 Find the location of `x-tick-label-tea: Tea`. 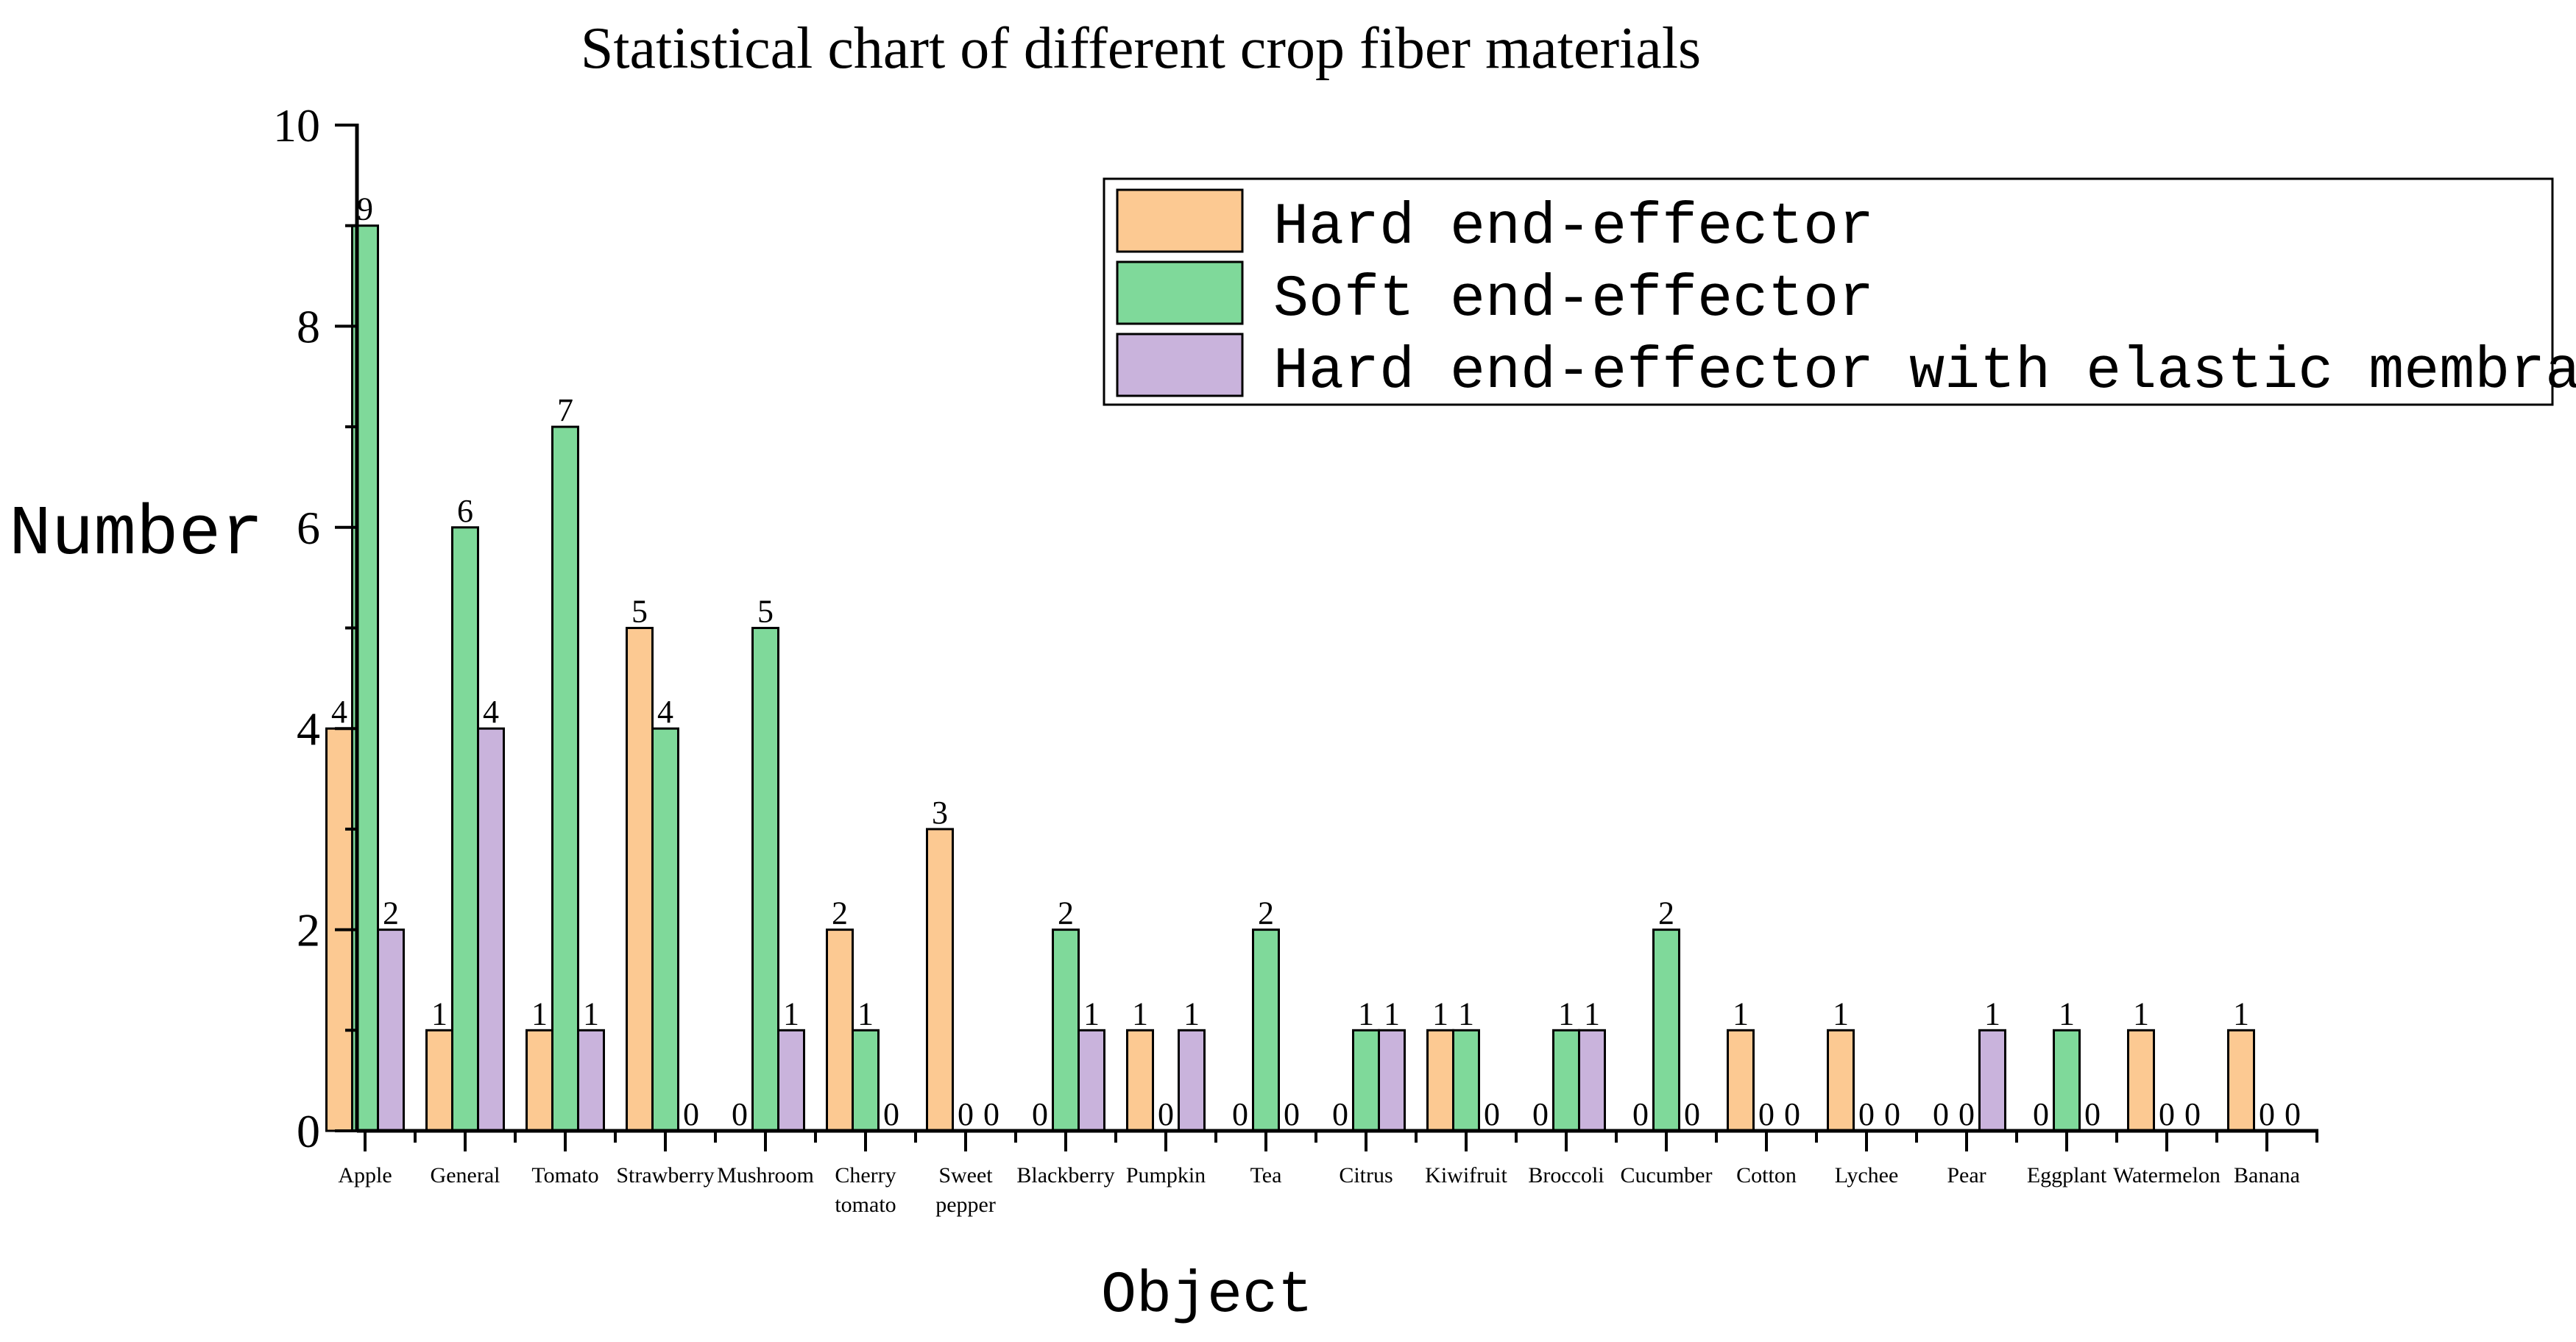

x-tick-label-tea: Tea is located at coordinates (1266, 1175).